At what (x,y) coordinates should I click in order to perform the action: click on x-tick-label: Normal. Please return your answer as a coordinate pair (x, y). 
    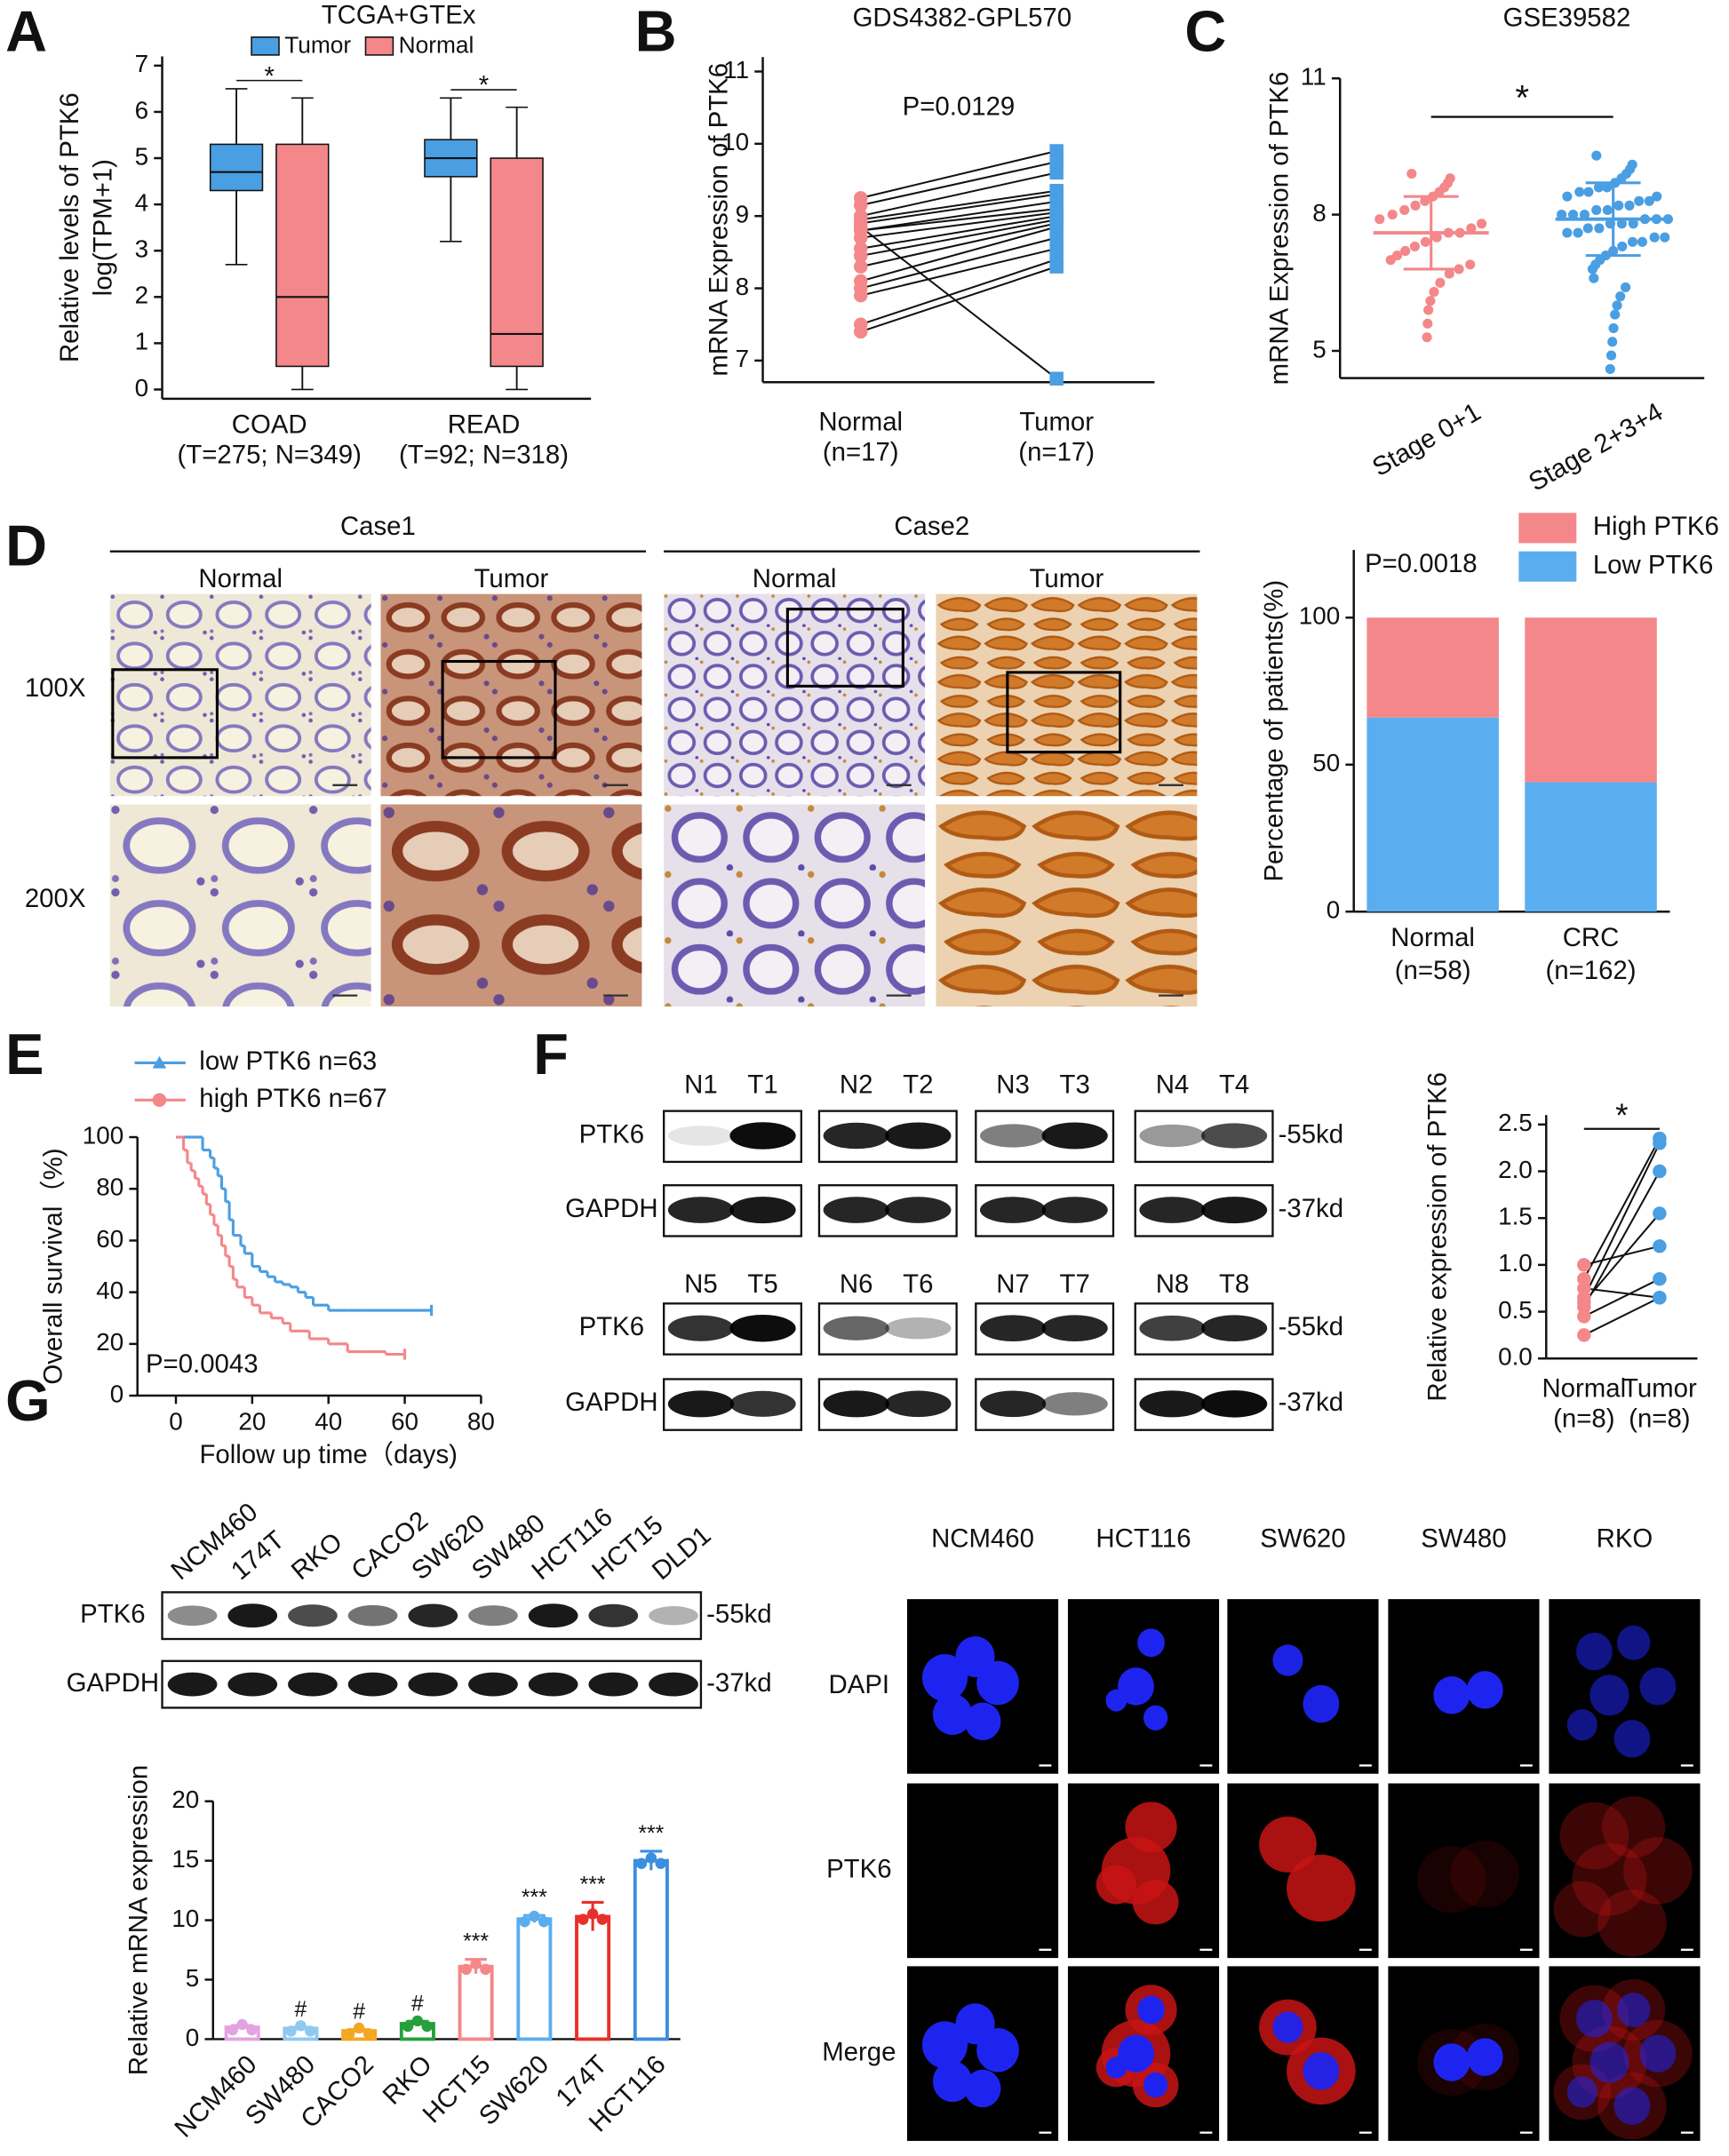
    Looking at the image, I should click on (860, 421).